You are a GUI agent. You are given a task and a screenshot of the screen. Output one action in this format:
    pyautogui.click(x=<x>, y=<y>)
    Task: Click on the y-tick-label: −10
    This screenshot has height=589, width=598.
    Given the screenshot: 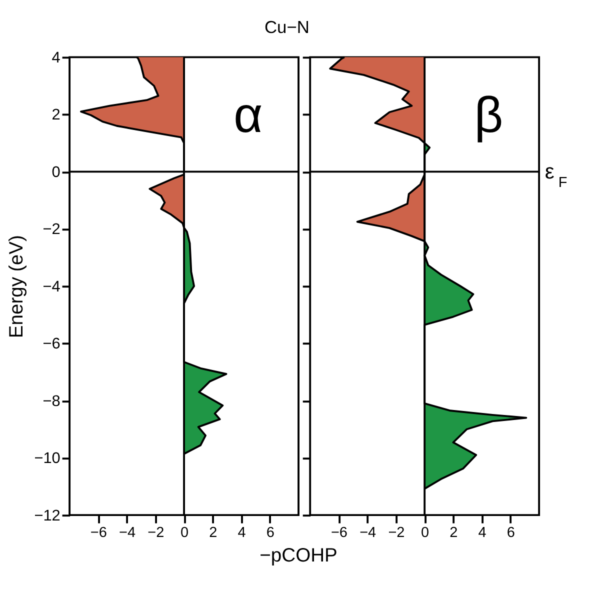 What is the action you would take?
    pyautogui.click(x=47, y=459)
    